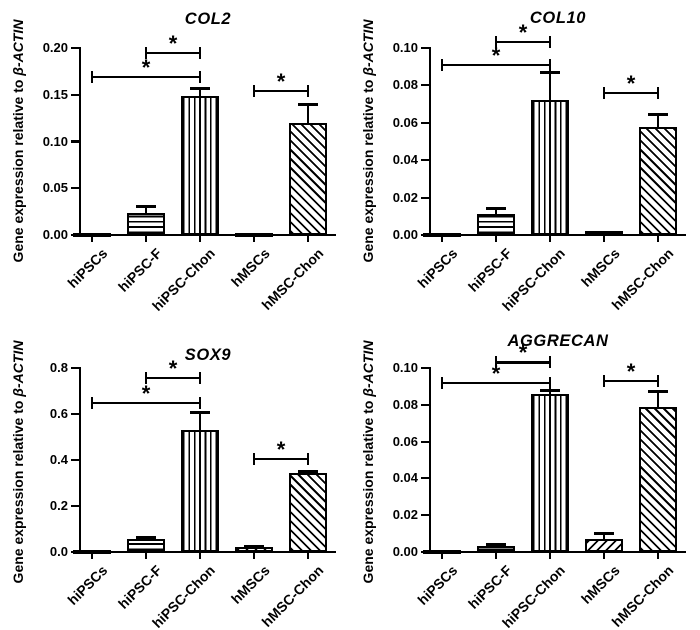  I want to click on chart-title-col10: COL10, so click(558, 18).